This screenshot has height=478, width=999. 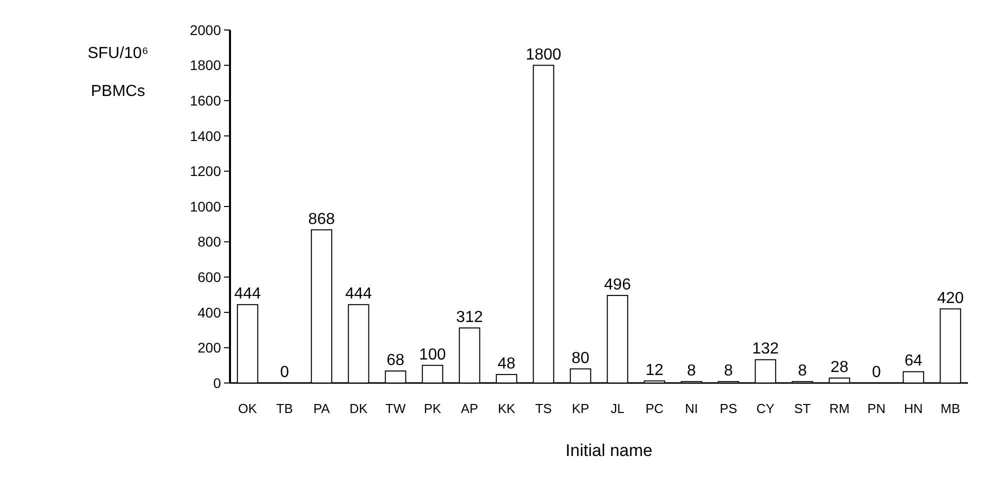 What do you see at coordinates (507, 364) in the screenshot?
I see `data-label: 48` at bounding box center [507, 364].